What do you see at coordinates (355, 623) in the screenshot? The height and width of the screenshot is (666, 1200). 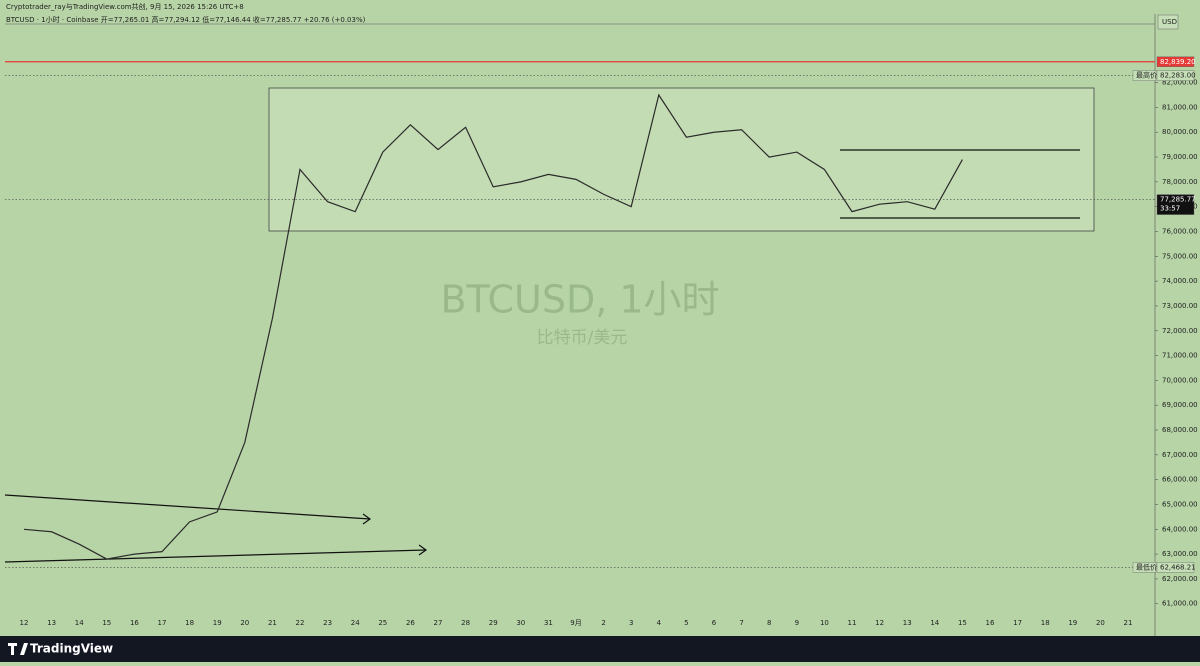 I see `x-tick-label: 24` at bounding box center [355, 623].